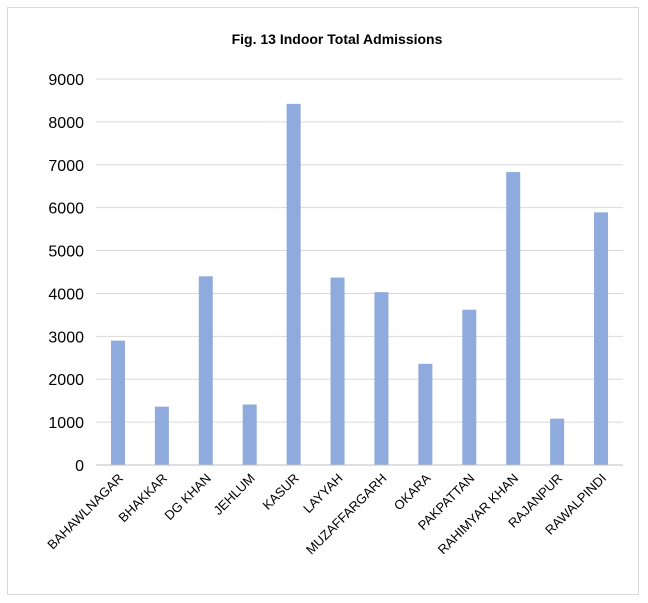  Describe the element at coordinates (337, 39) in the screenshot. I see `chart-title: Fig. 13 Indoor Total Admissions` at that location.